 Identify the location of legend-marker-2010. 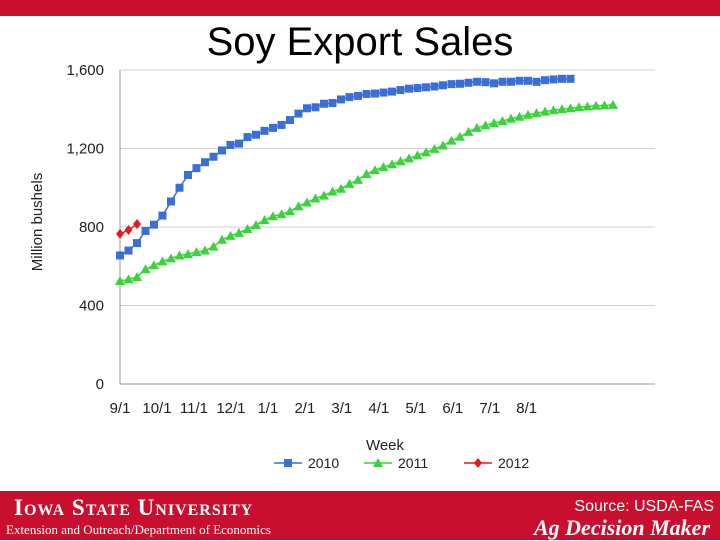
(288, 463).